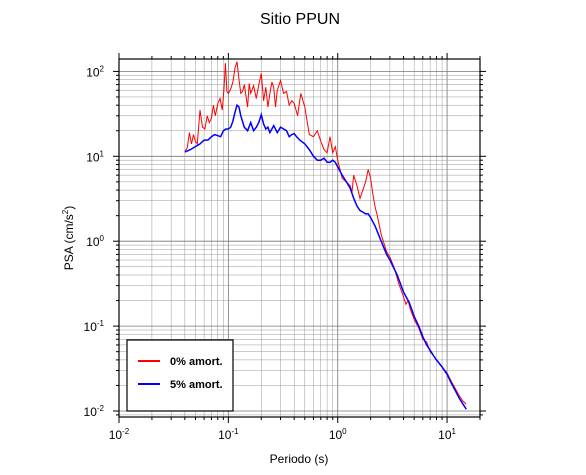 Image resolution: width=586 pixels, height=475 pixels. Describe the element at coordinates (101, 323) in the screenshot. I see `y-tick-label-exp: -1` at that location.